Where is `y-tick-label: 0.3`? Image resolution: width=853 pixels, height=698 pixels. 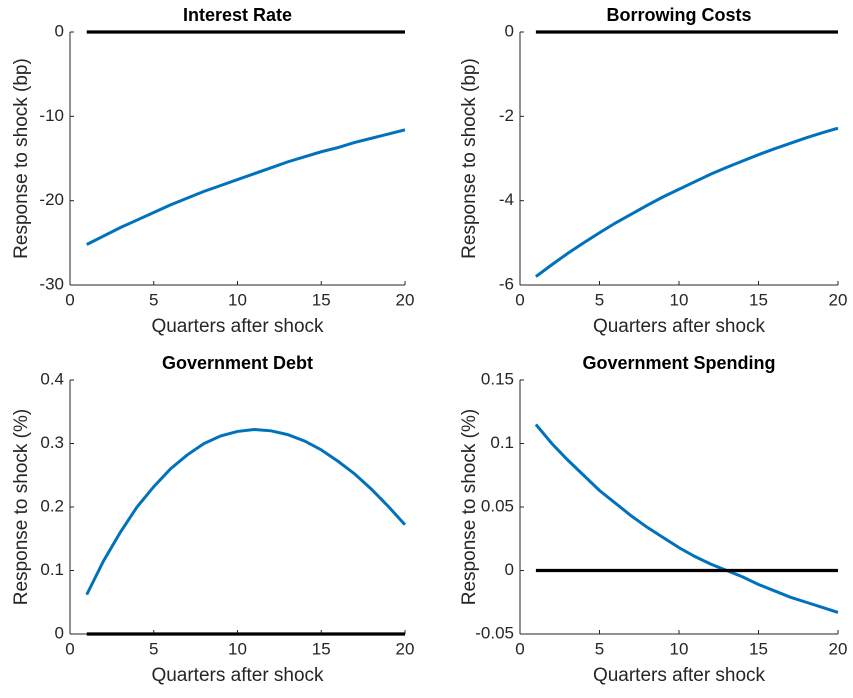
y-tick-label: 0.3 is located at coordinates (52, 442).